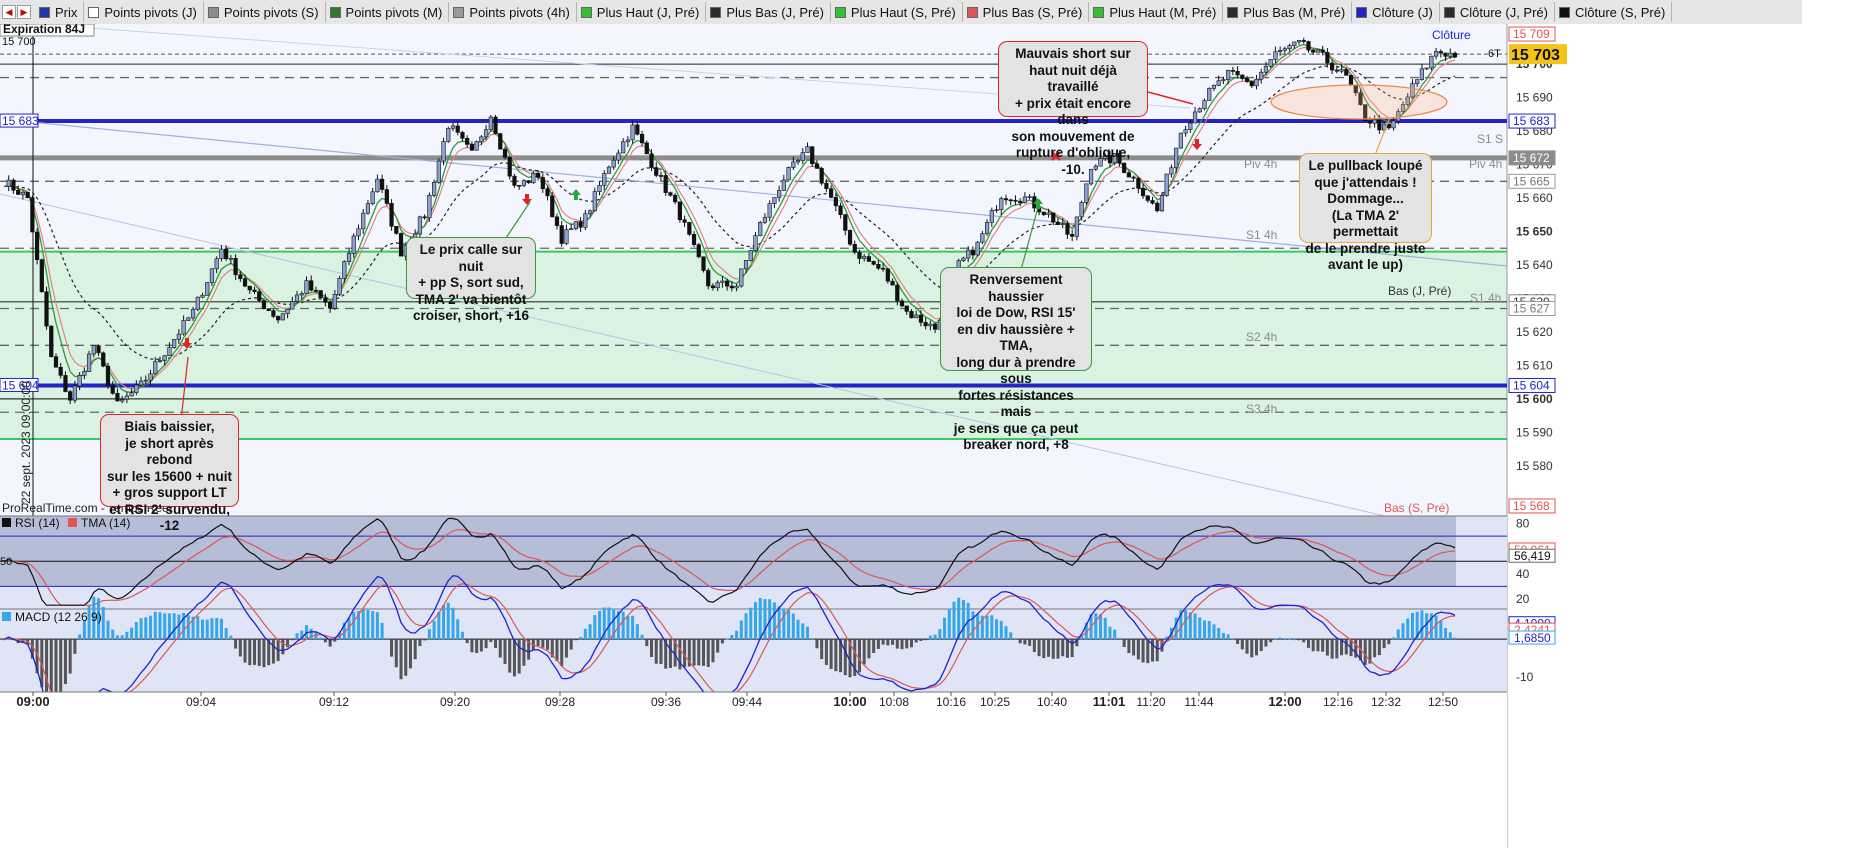 This screenshot has width=1876, height=848. Describe the element at coordinates (144, 12) in the screenshot. I see `legend-toggle-1: Points pivots (J)` at that location.